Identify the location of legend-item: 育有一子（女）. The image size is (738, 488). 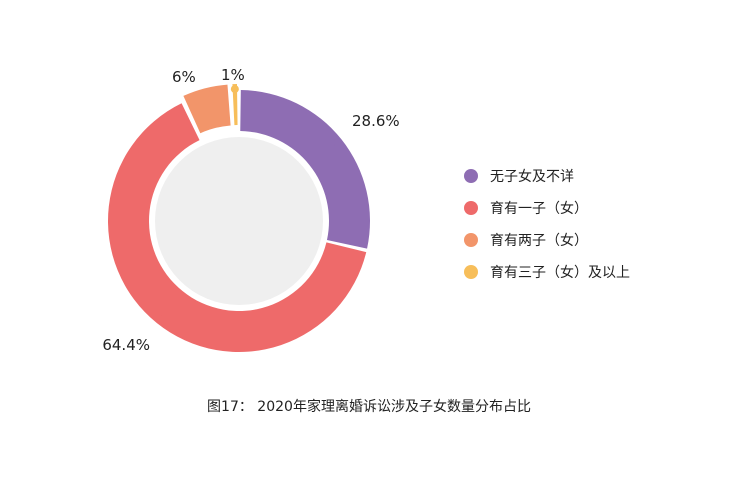
(547, 208).